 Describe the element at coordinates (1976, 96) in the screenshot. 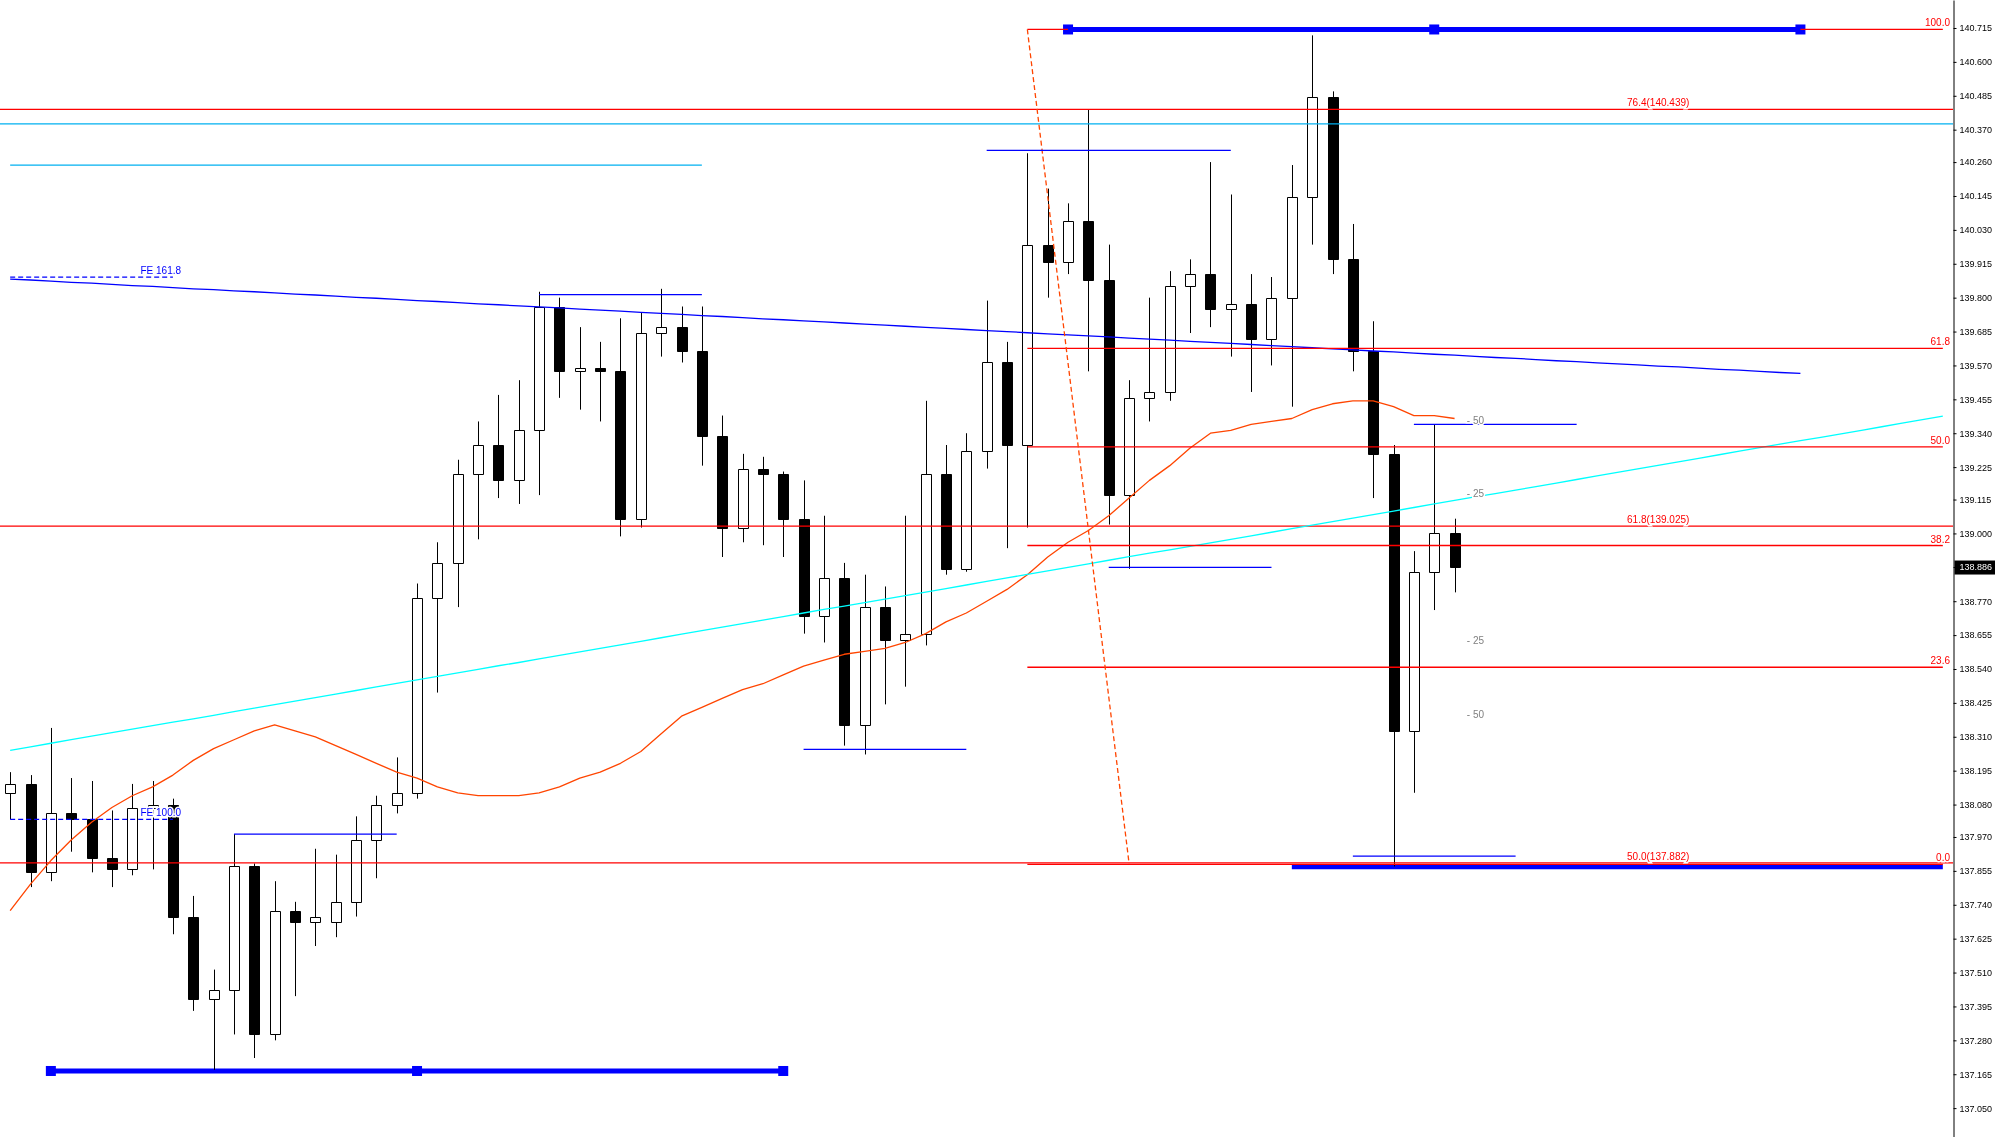

I see `y-tick-label: 140.485` at that location.